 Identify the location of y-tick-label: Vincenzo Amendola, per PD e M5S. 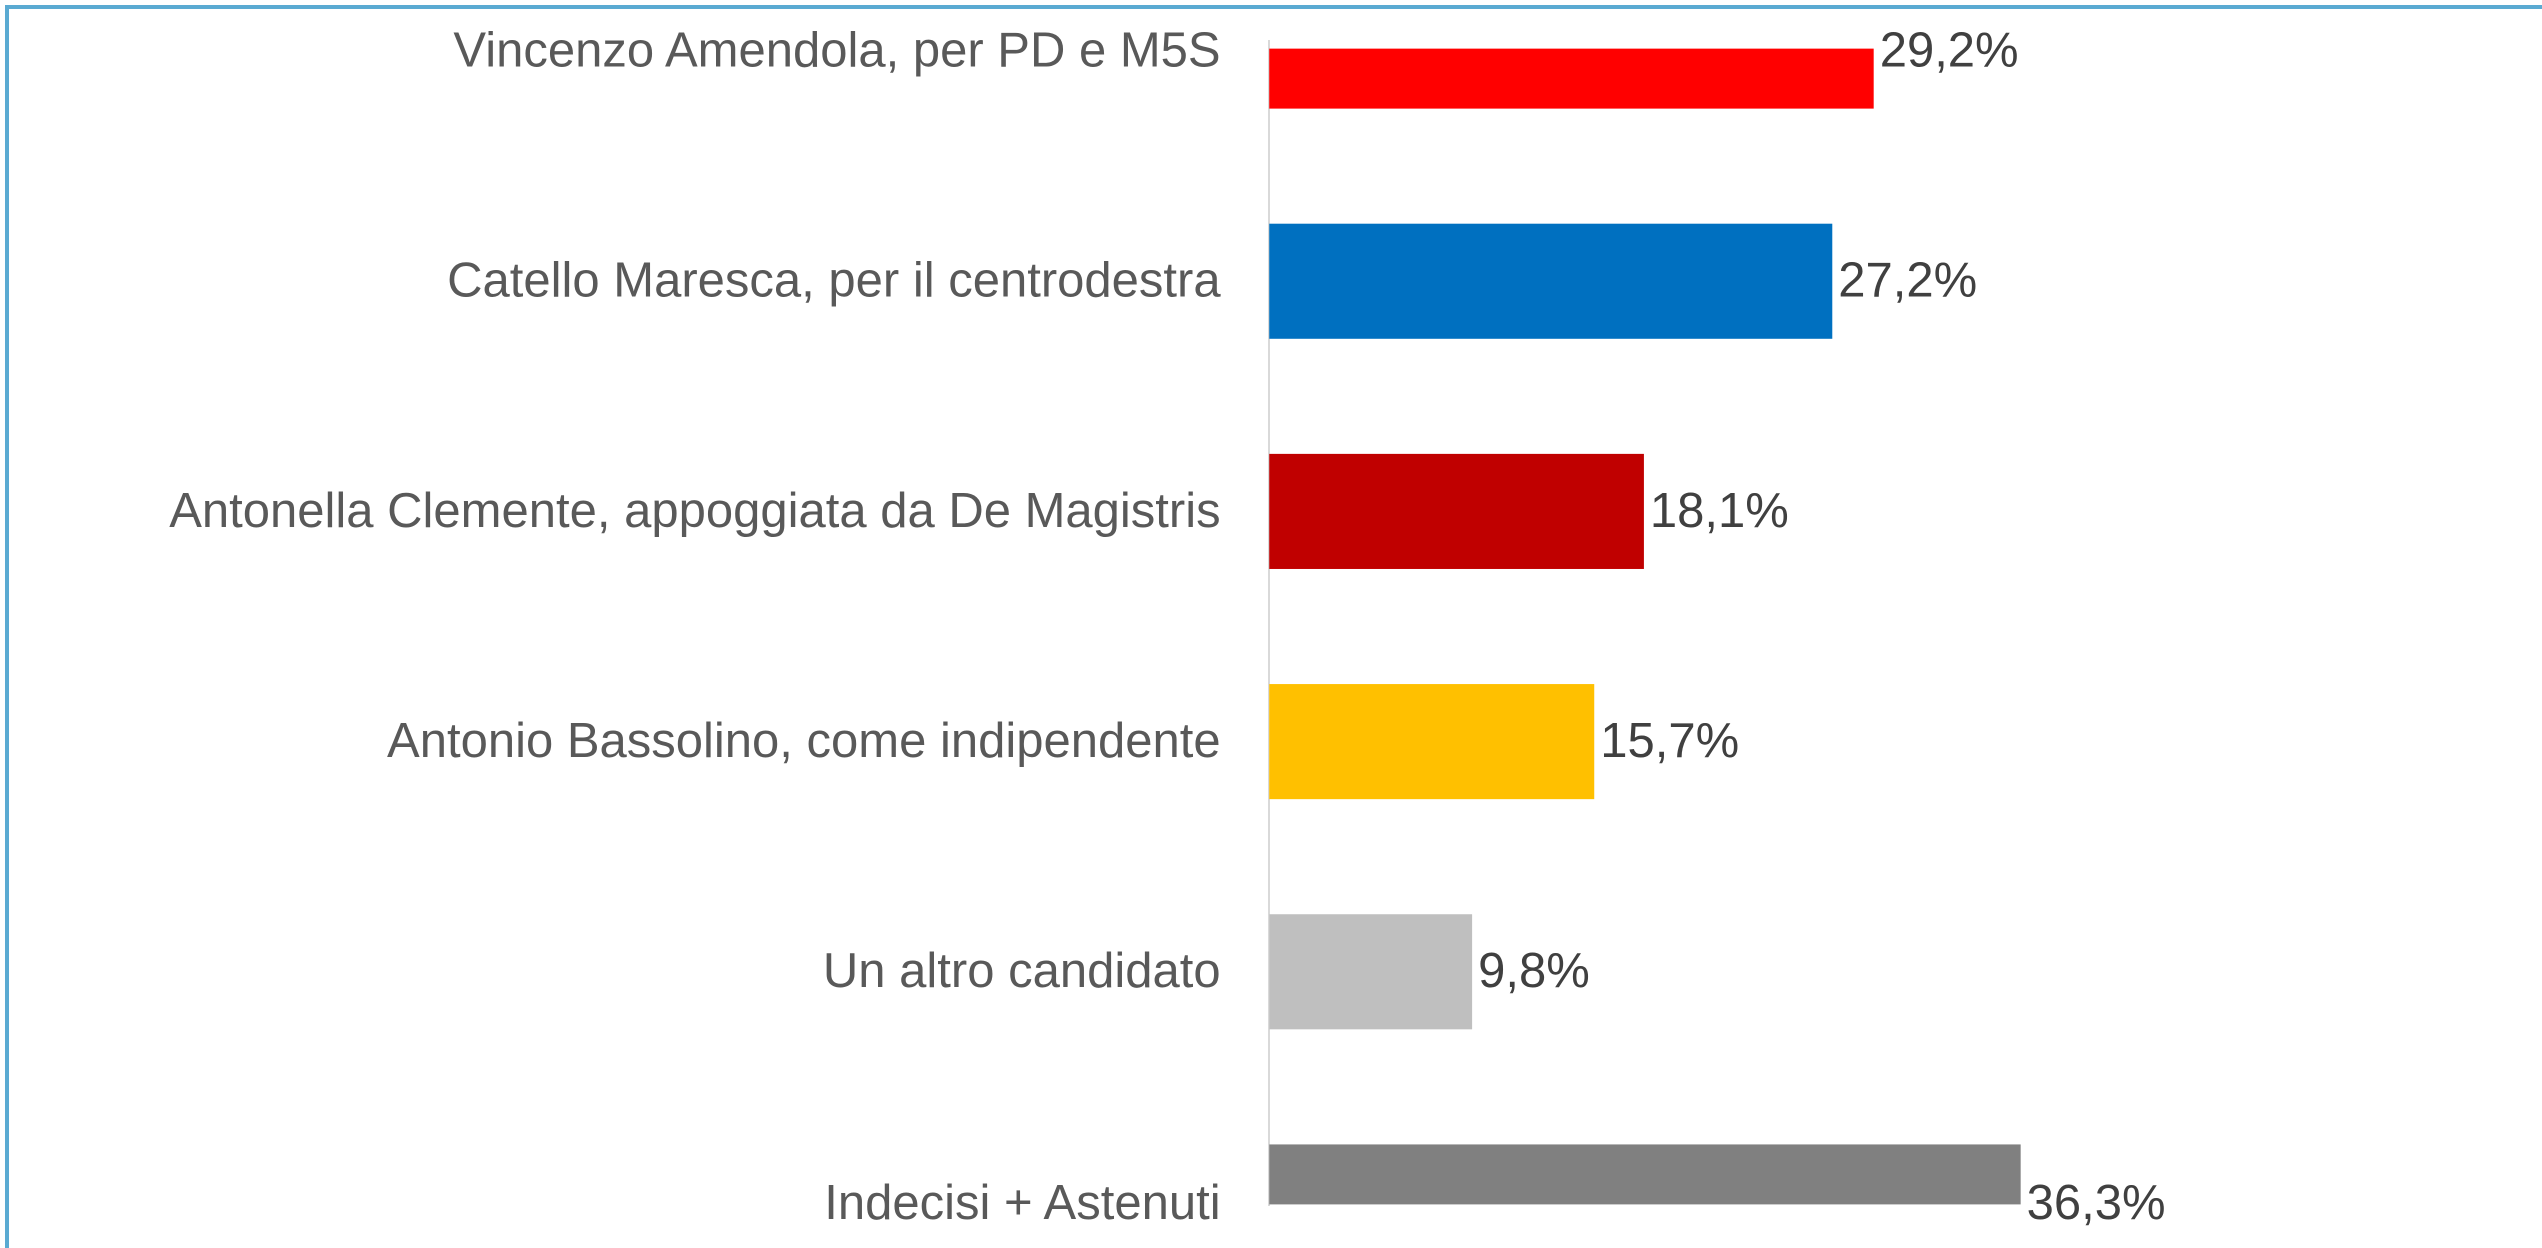
(836, 50).